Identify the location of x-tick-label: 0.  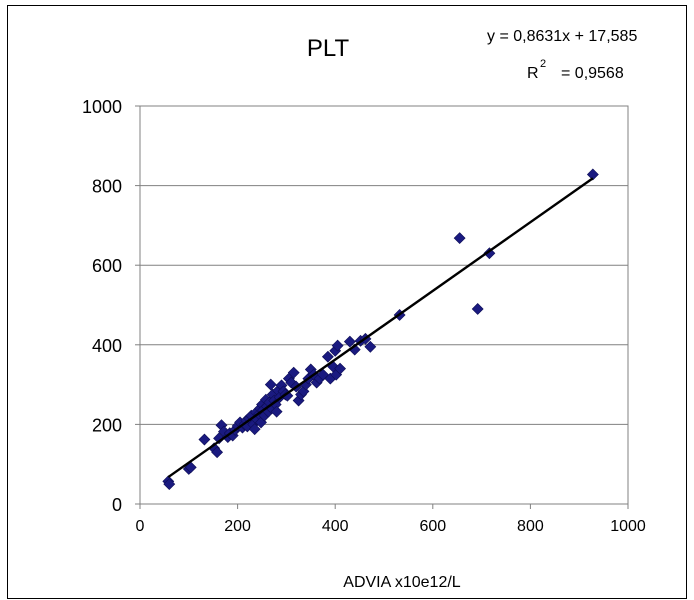
(140, 526).